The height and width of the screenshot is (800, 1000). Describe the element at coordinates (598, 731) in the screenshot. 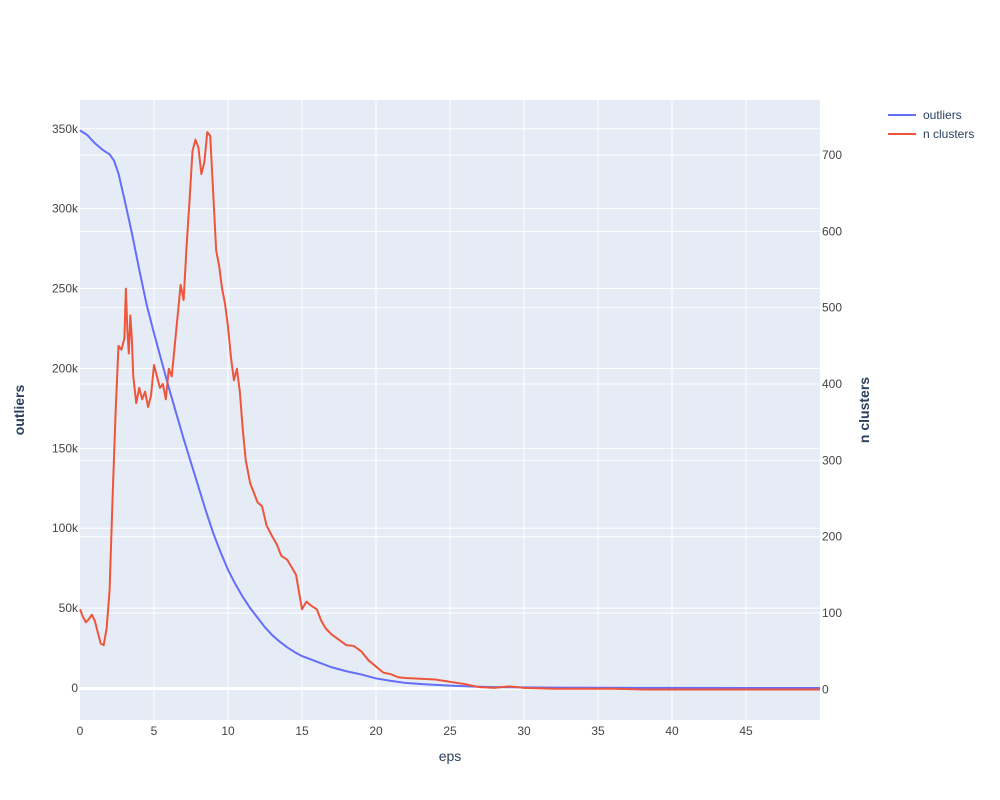

I see `x-tick-label: 35` at that location.